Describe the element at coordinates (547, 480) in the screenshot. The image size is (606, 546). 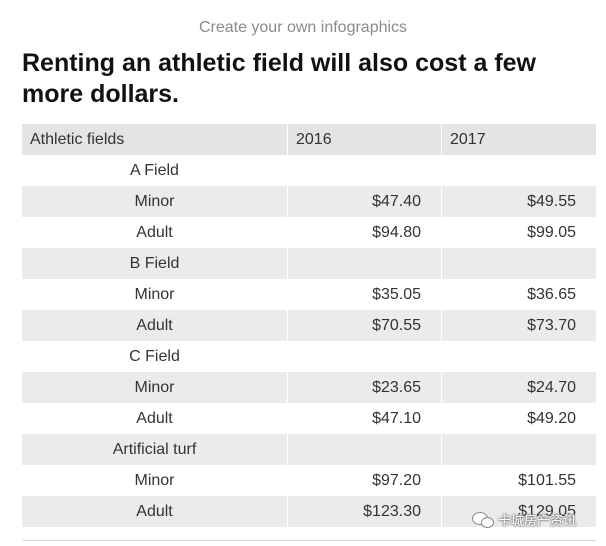
I see `value-2017: $101.55` at that location.